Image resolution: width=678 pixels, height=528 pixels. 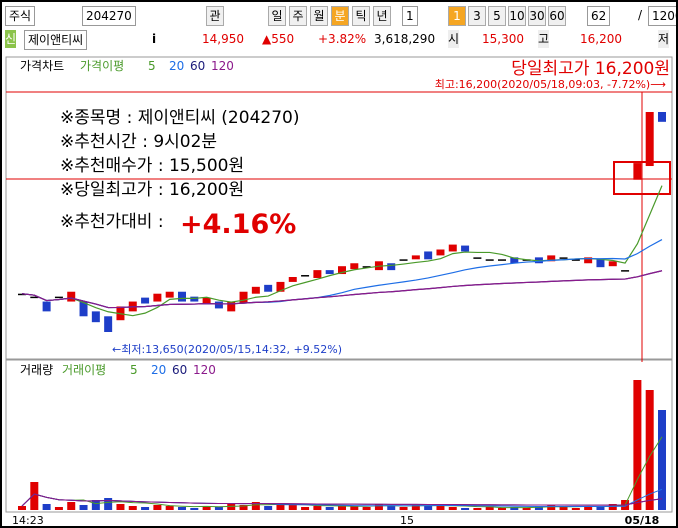 I want to click on ma-line, so click(x=342, y=289).